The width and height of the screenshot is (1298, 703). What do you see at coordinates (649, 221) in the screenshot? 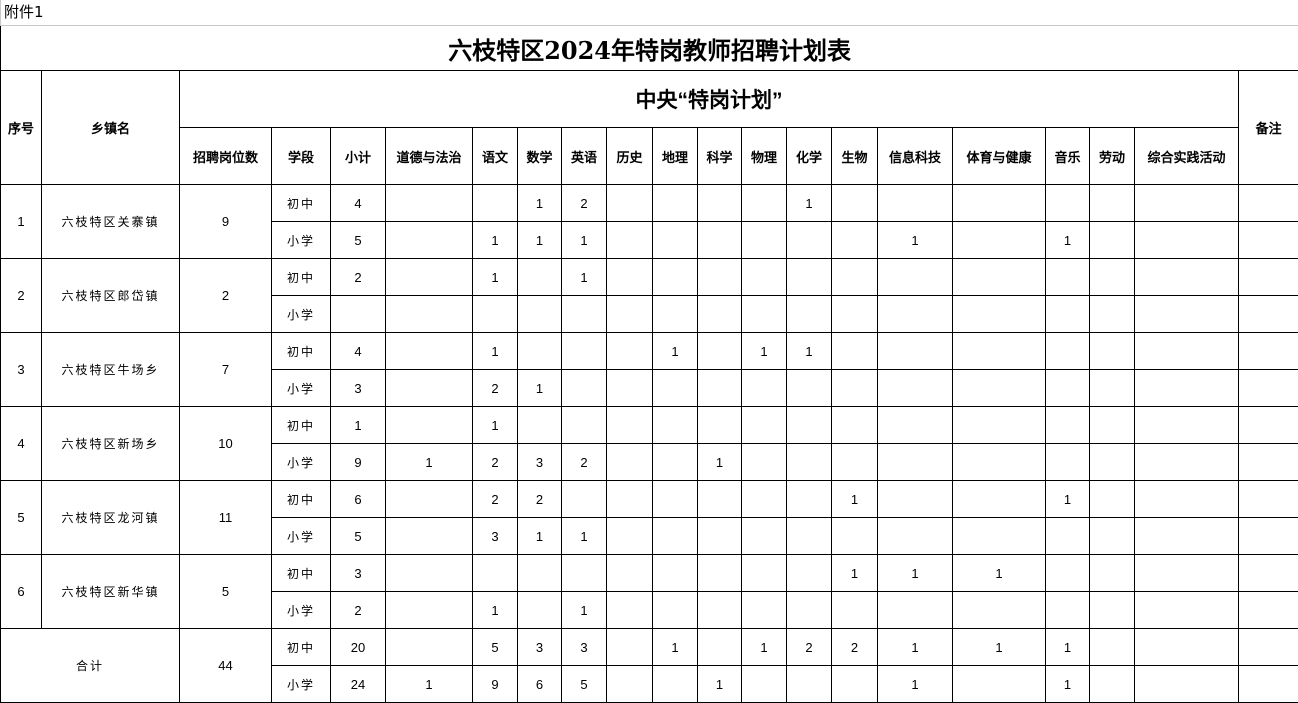
I see `table-row: 1 六枝特区关寨镇 9 初中 4 1 2 1` at bounding box center [649, 221].